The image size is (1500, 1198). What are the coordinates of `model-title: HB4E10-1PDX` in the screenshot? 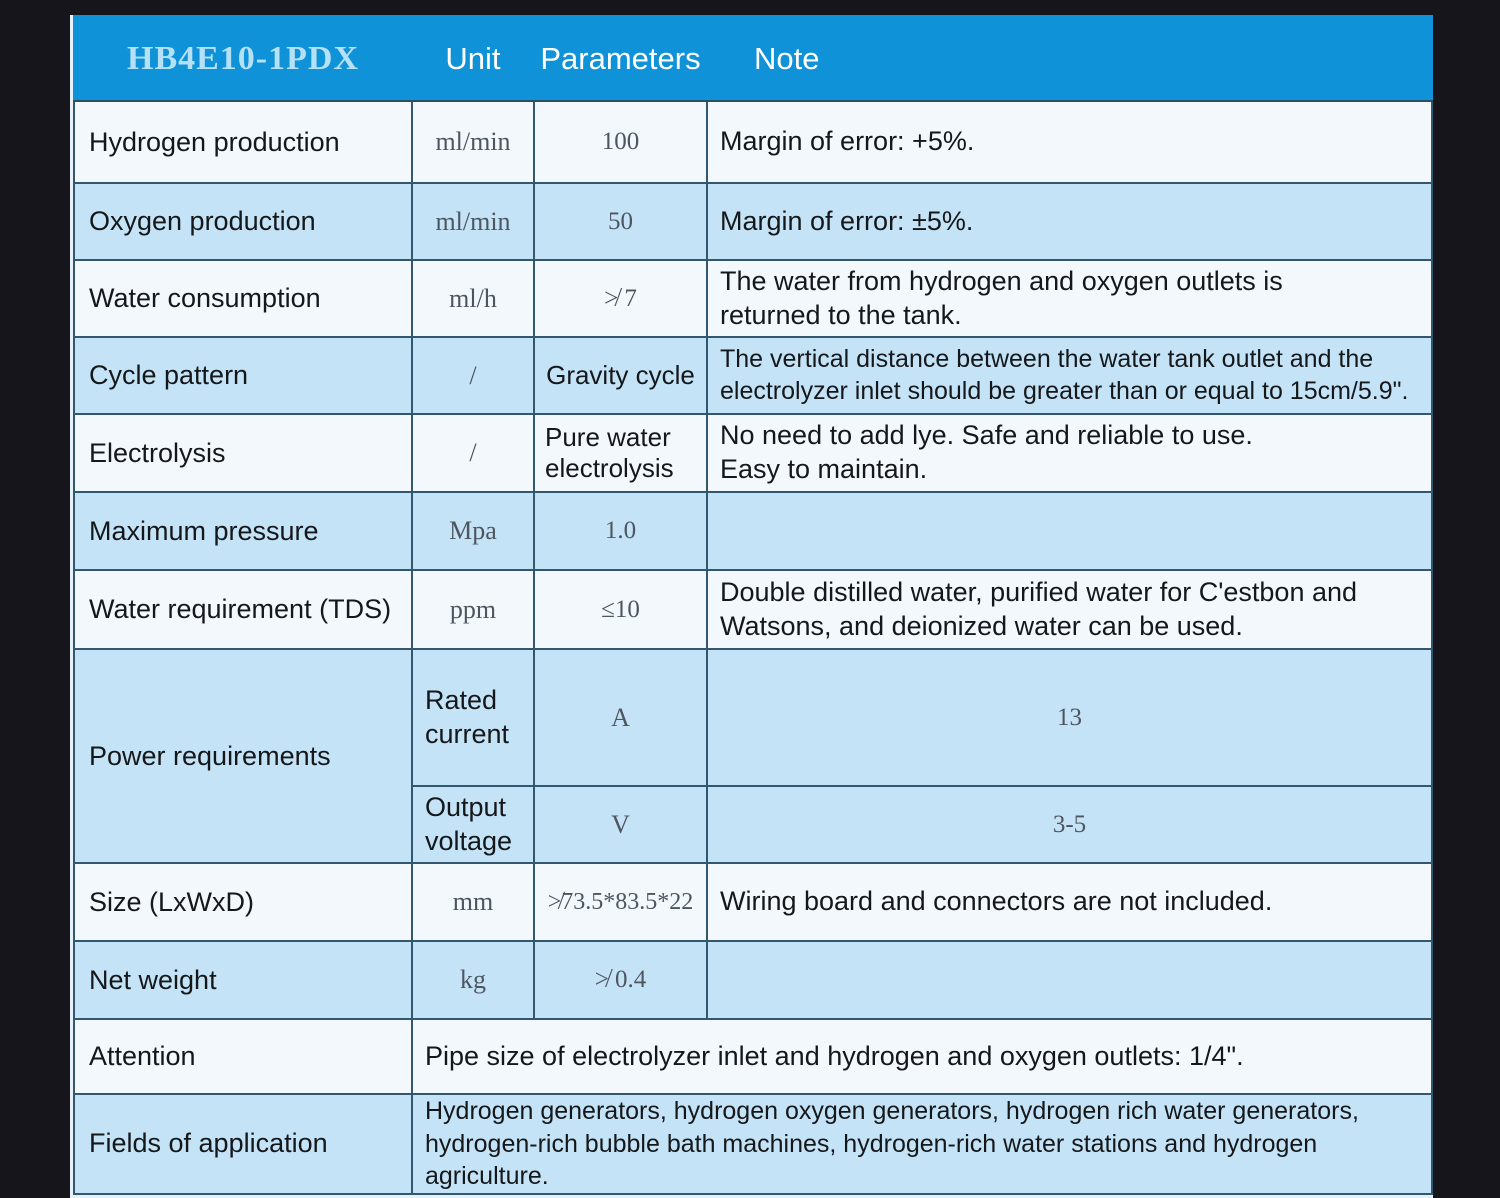 It's located at (243, 58).